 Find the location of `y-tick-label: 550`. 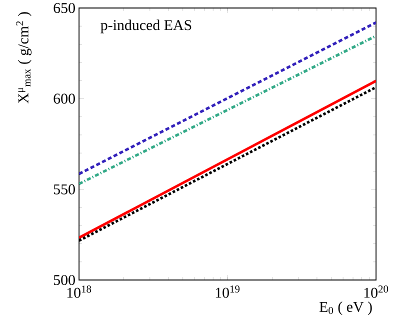

y-tick-label: 550 is located at coordinates (64, 189).